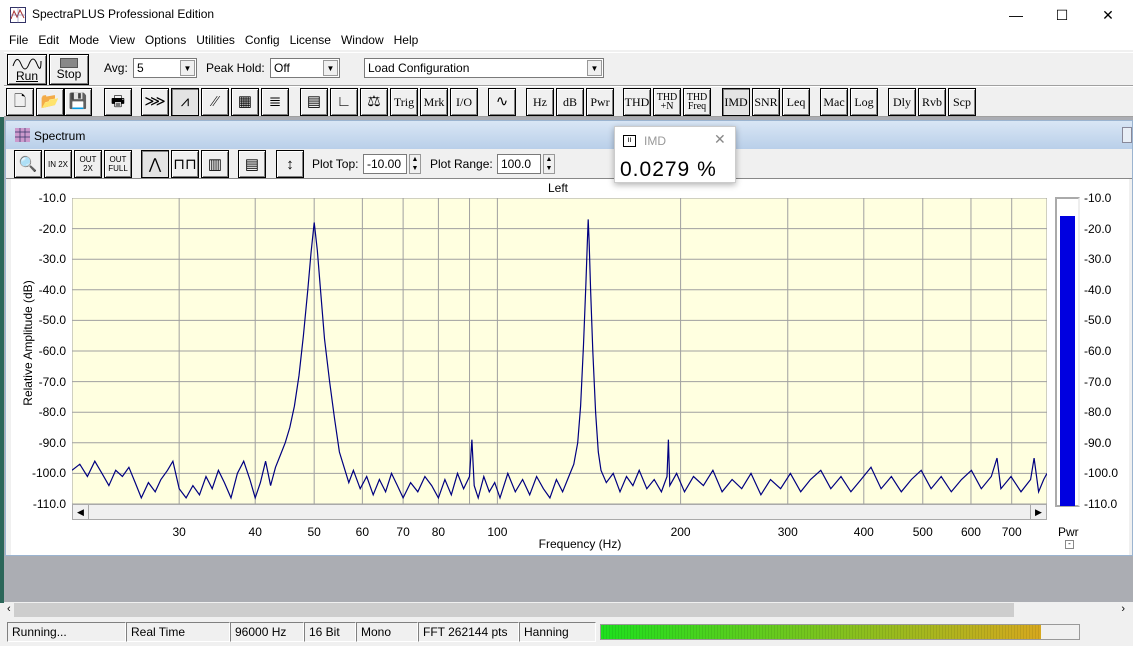 Image resolution: width=1133 pixels, height=646 pixels. Describe the element at coordinates (932, 102) in the screenshot. I see `rvb-button: Rvb` at that location.